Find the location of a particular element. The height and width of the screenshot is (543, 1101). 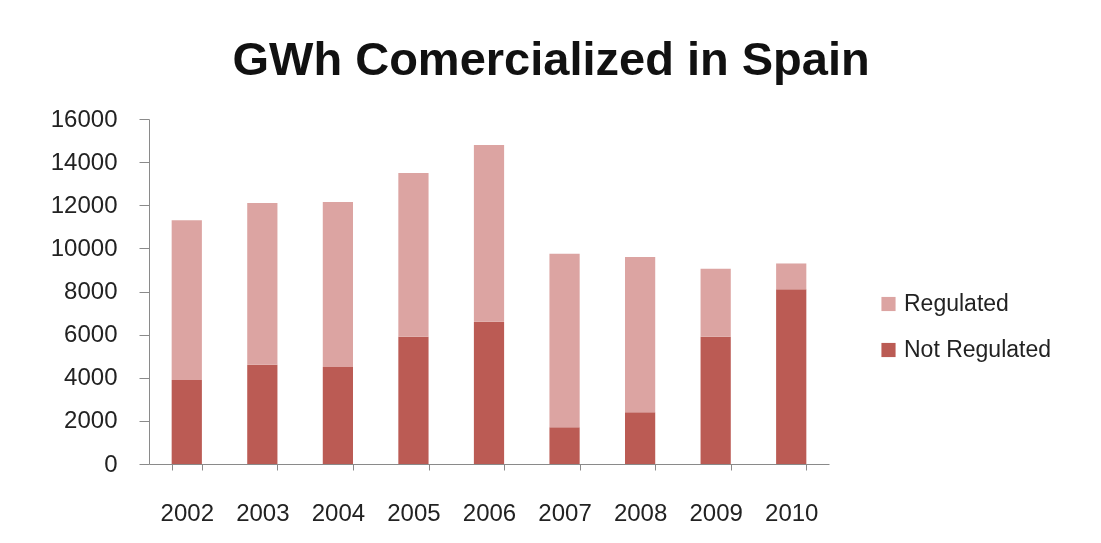

y-tick-label: 0 is located at coordinates (111, 463).